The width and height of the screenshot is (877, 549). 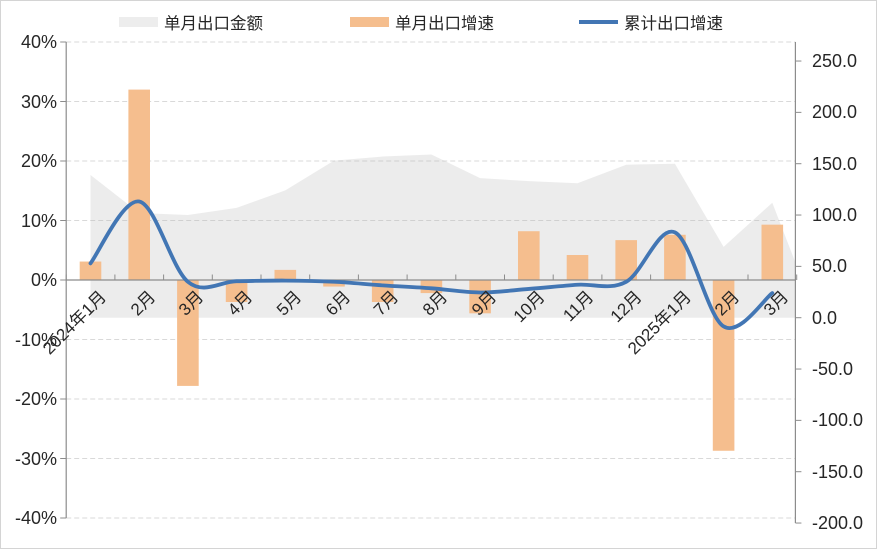 What do you see at coordinates (38, 101) in the screenshot?
I see `left-axis-label: 30%` at bounding box center [38, 101].